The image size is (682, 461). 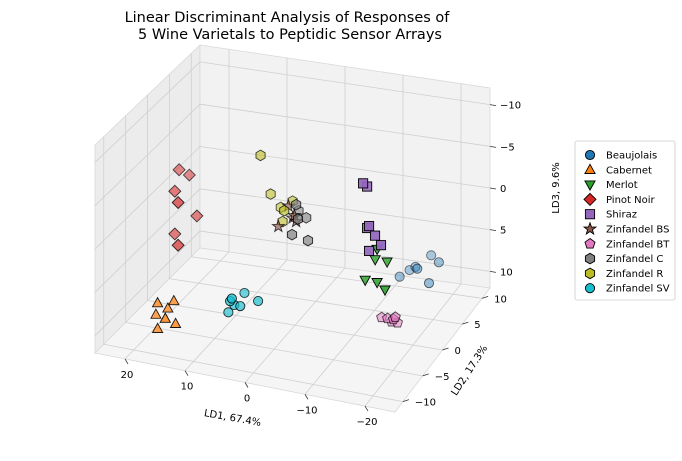 What do you see at coordinates (590, 155) in the screenshot?
I see `legend-marker-beaujolais` at bounding box center [590, 155].